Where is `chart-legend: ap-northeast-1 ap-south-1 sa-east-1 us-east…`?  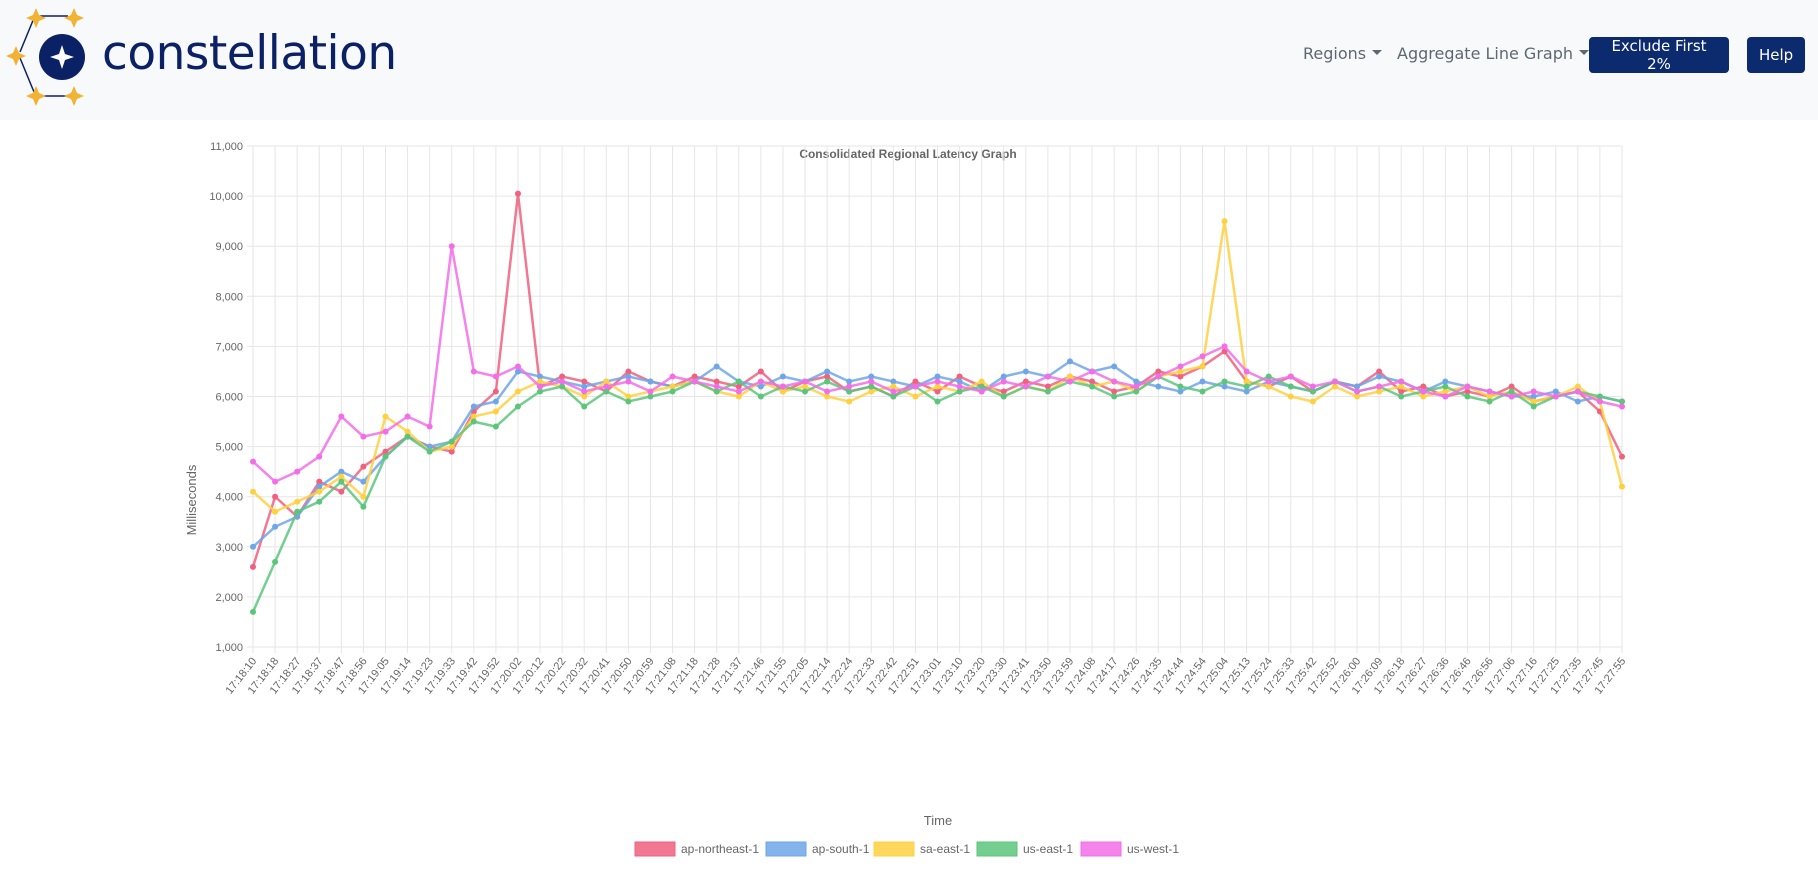
chart-legend: ap-northeast-1 ap-south-1 sa-east-1 us-east… is located at coordinates (906, 849).